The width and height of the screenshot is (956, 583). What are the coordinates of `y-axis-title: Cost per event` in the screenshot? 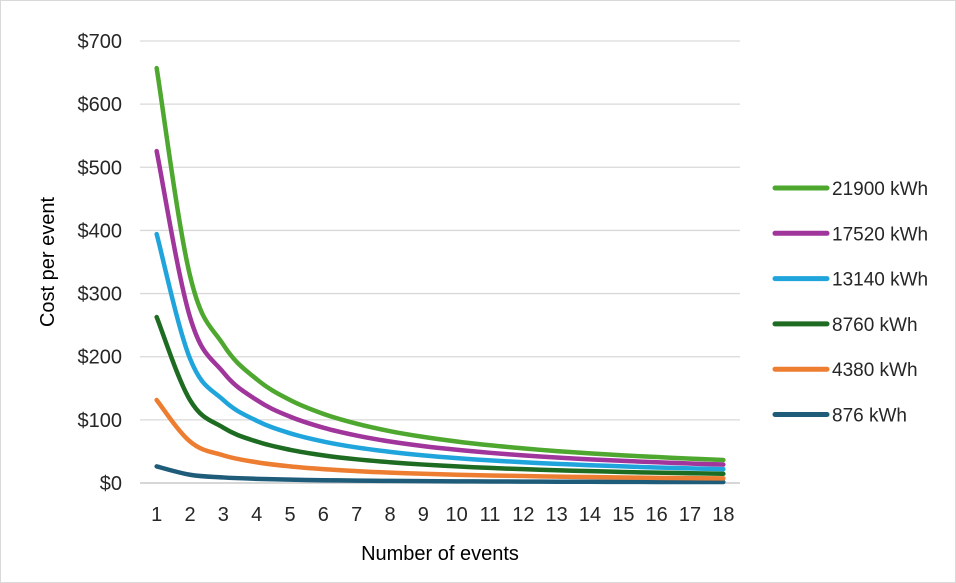 It's located at (48, 262).